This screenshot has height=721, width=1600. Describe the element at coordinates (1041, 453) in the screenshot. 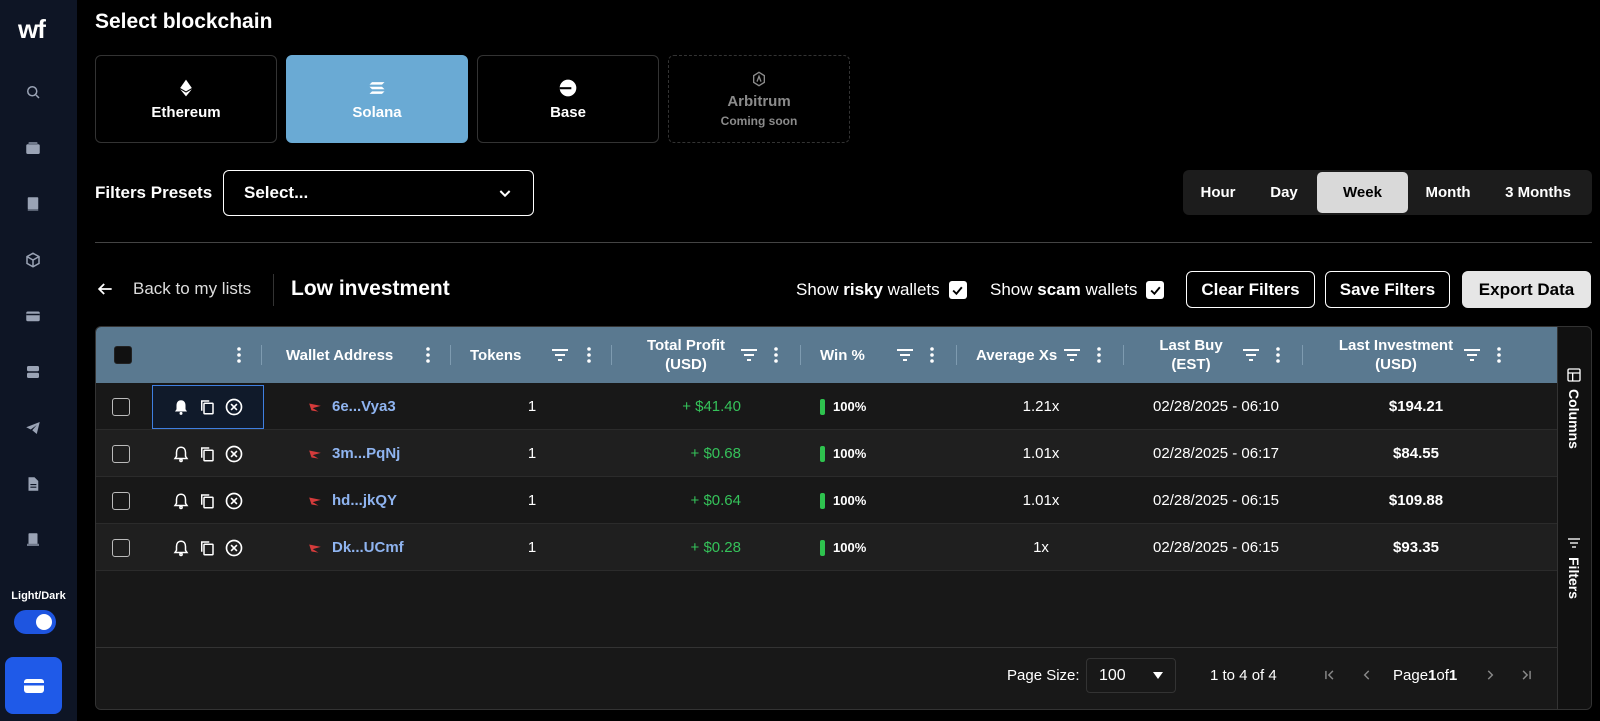

I see `average-xs-cell: 1.01x` at that location.